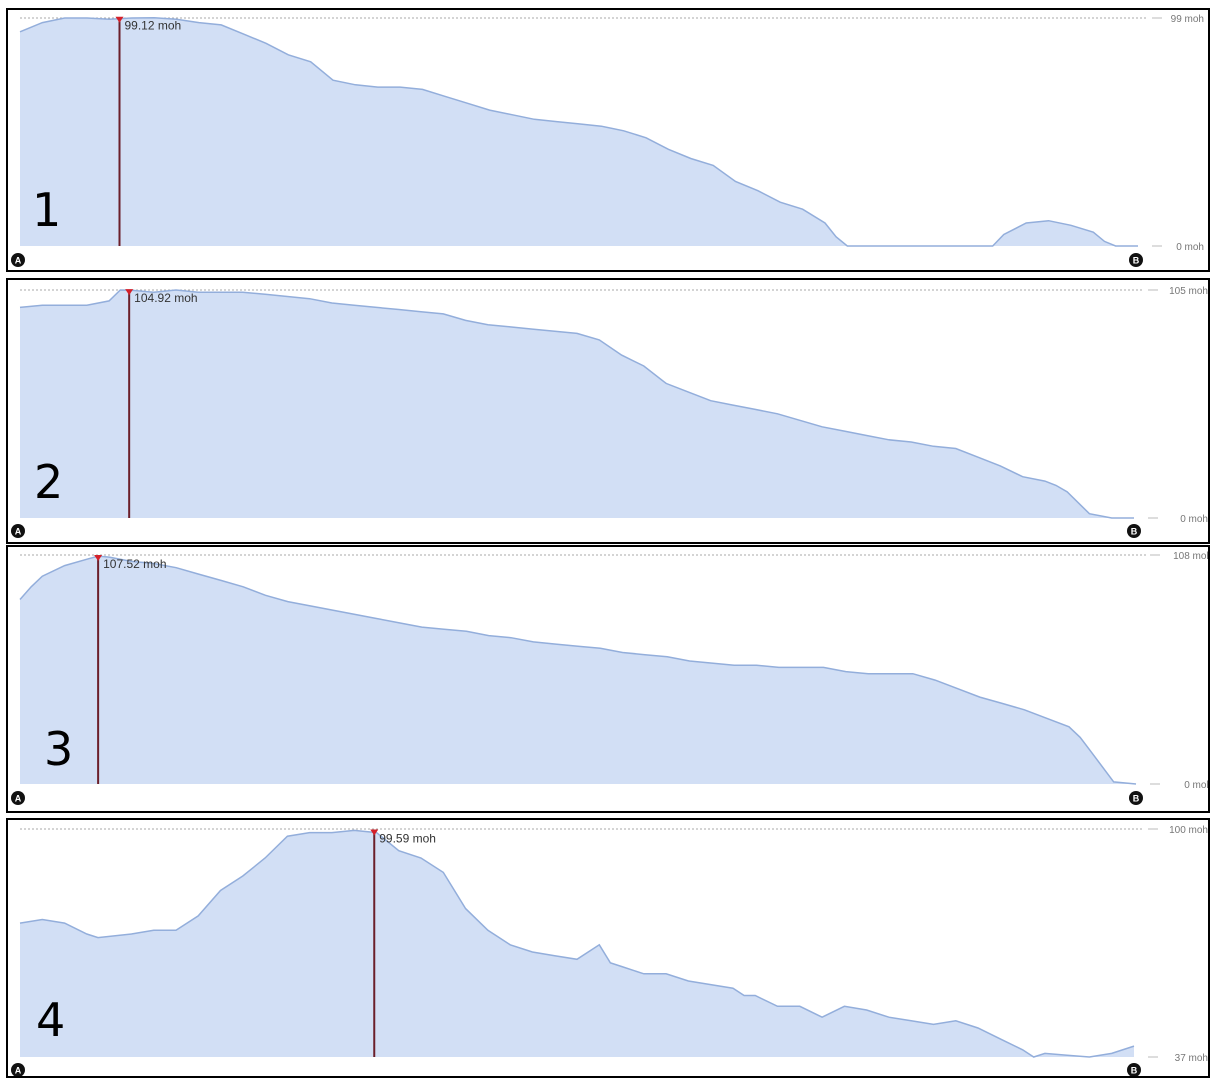 This screenshot has width=1216, height=1081. I want to click on panel-number: 3, so click(58, 749).